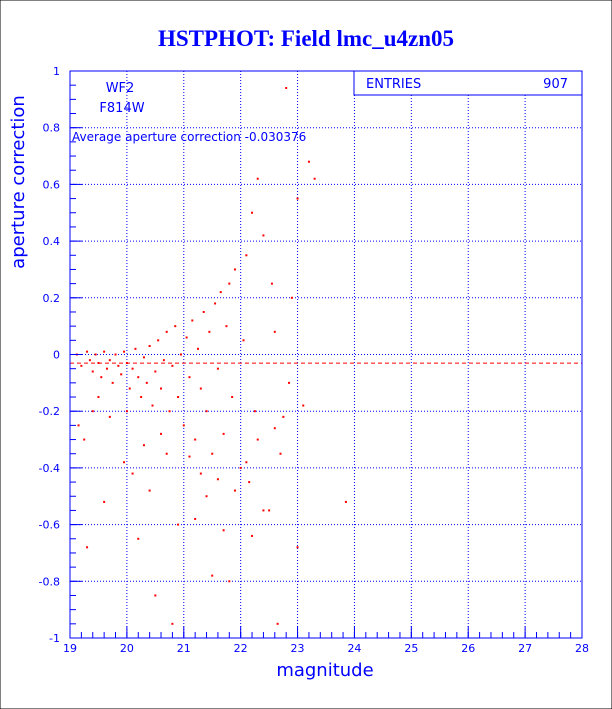 This screenshot has height=709, width=612. I want to click on x-axis-label: magnitude, so click(324, 670).